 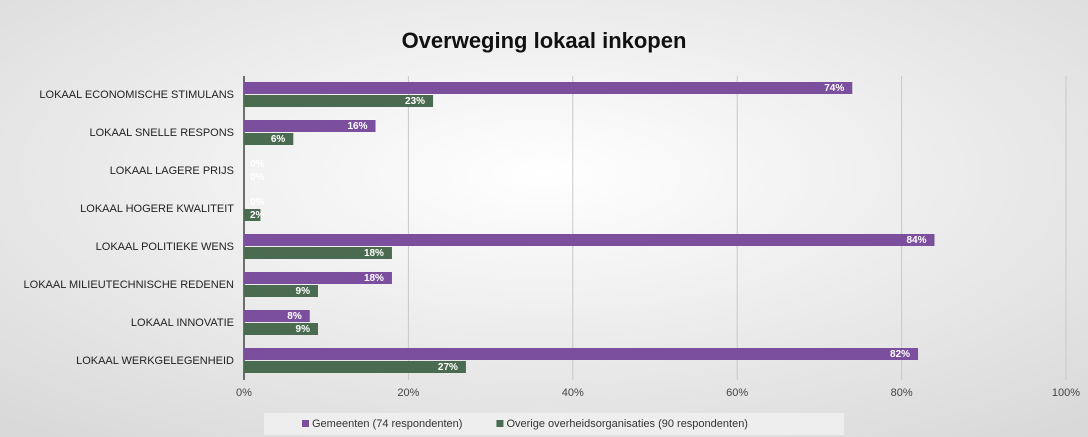 What do you see at coordinates (902, 393) in the screenshot?
I see `x-tick-label: 80%` at bounding box center [902, 393].